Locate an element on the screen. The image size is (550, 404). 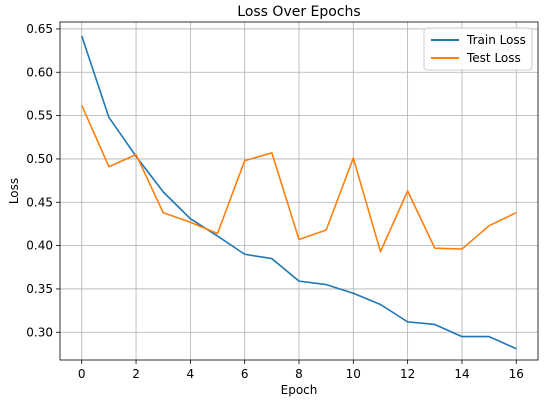
x-axis-label: Epoch is located at coordinates (299, 390).